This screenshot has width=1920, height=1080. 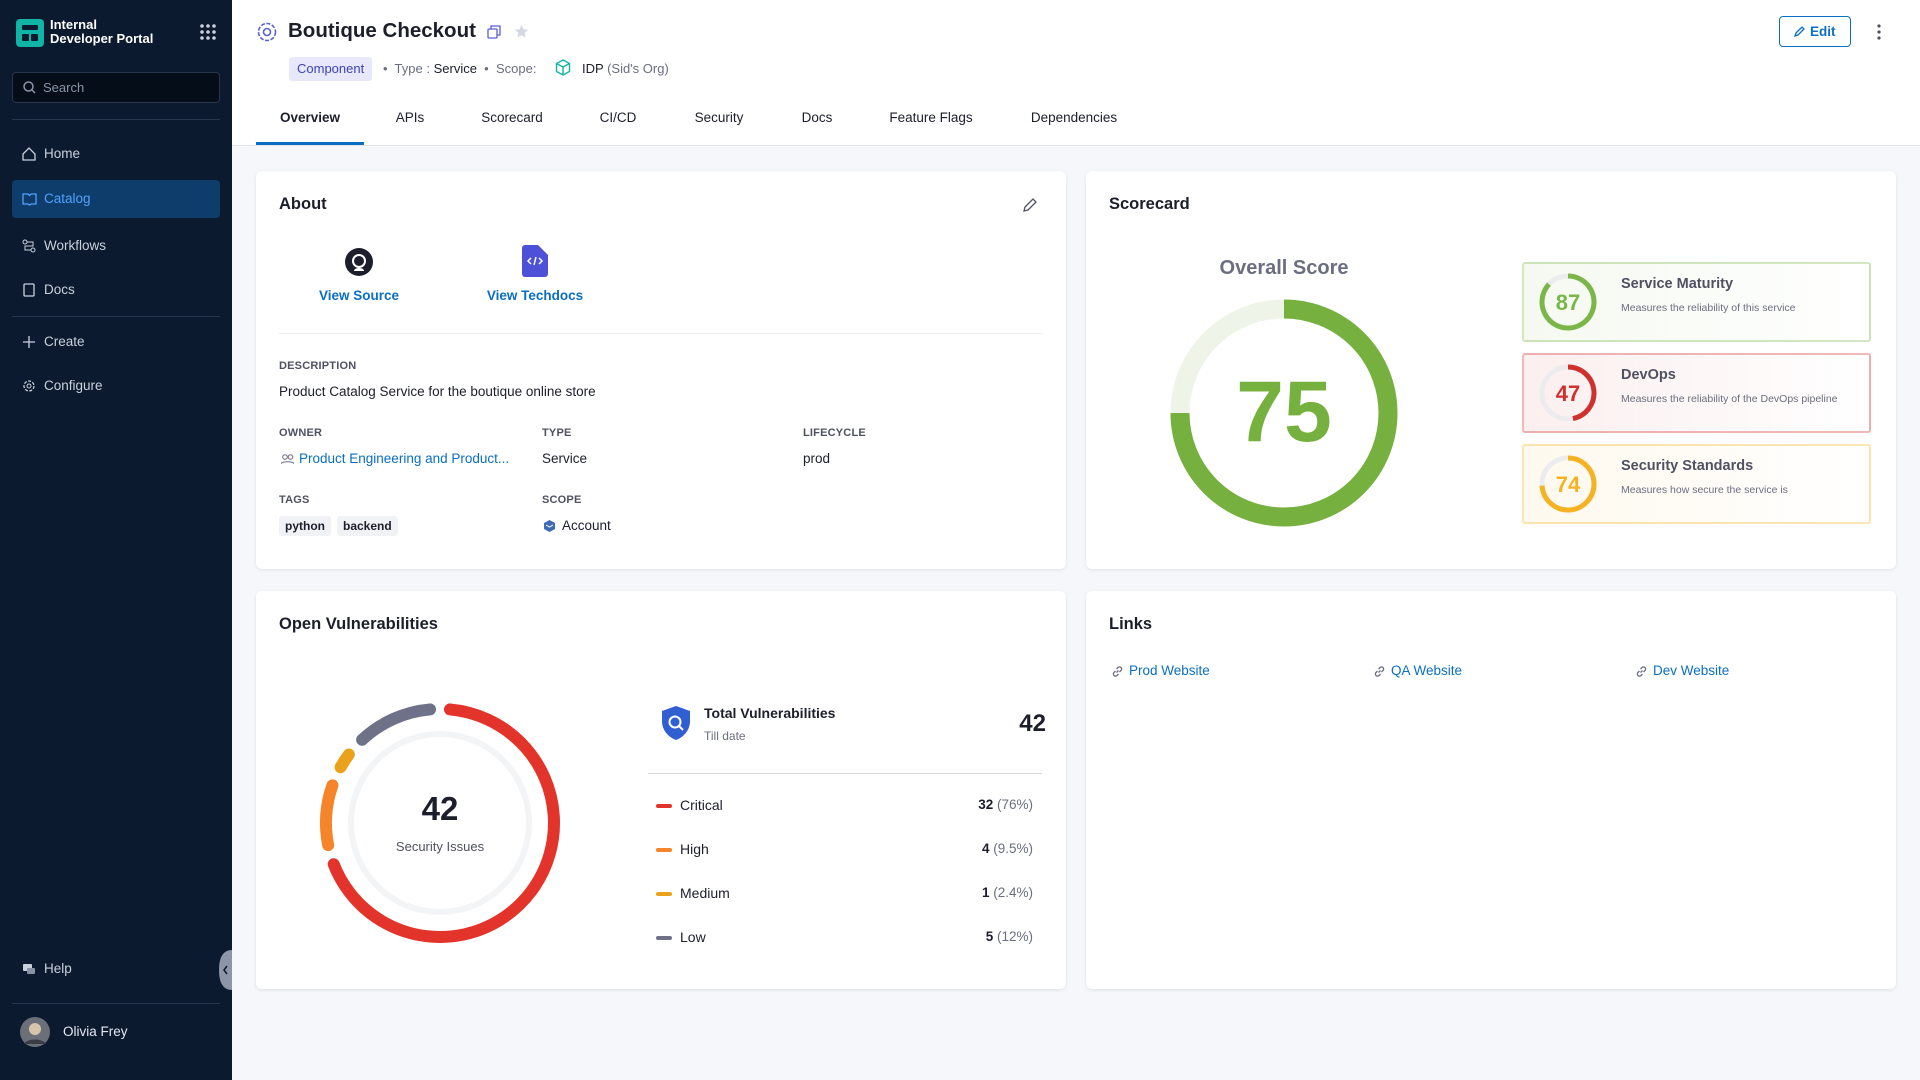 I want to click on view-source-link: View Source, so click(x=359, y=295).